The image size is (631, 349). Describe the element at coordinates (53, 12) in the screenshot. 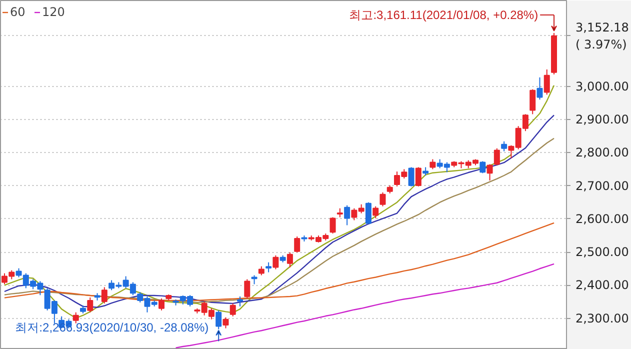

I see `legend-label: 120` at that location.